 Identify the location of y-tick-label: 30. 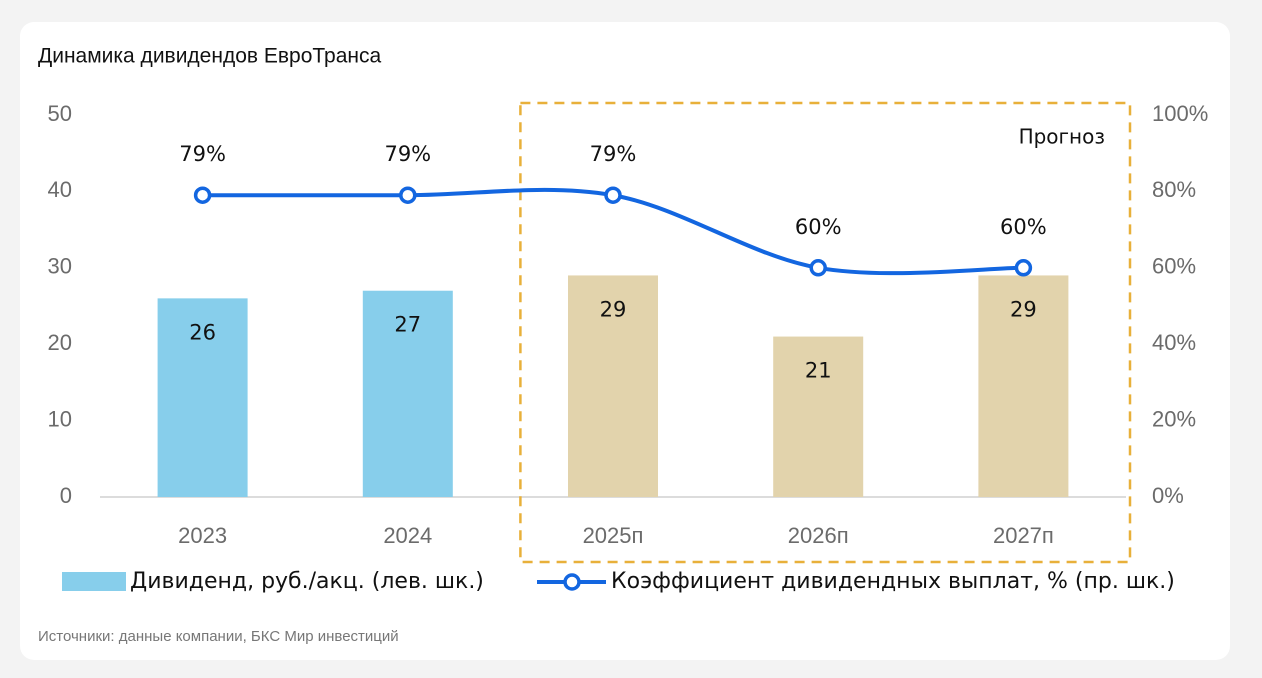
(60, 266).